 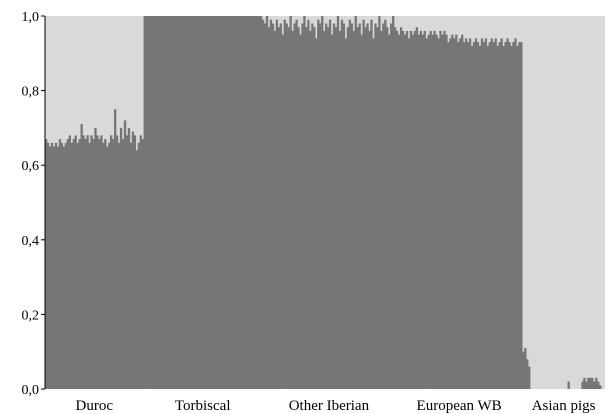 I want to click on y-tick-label-5: 1,0, so click(x=31, y=17).